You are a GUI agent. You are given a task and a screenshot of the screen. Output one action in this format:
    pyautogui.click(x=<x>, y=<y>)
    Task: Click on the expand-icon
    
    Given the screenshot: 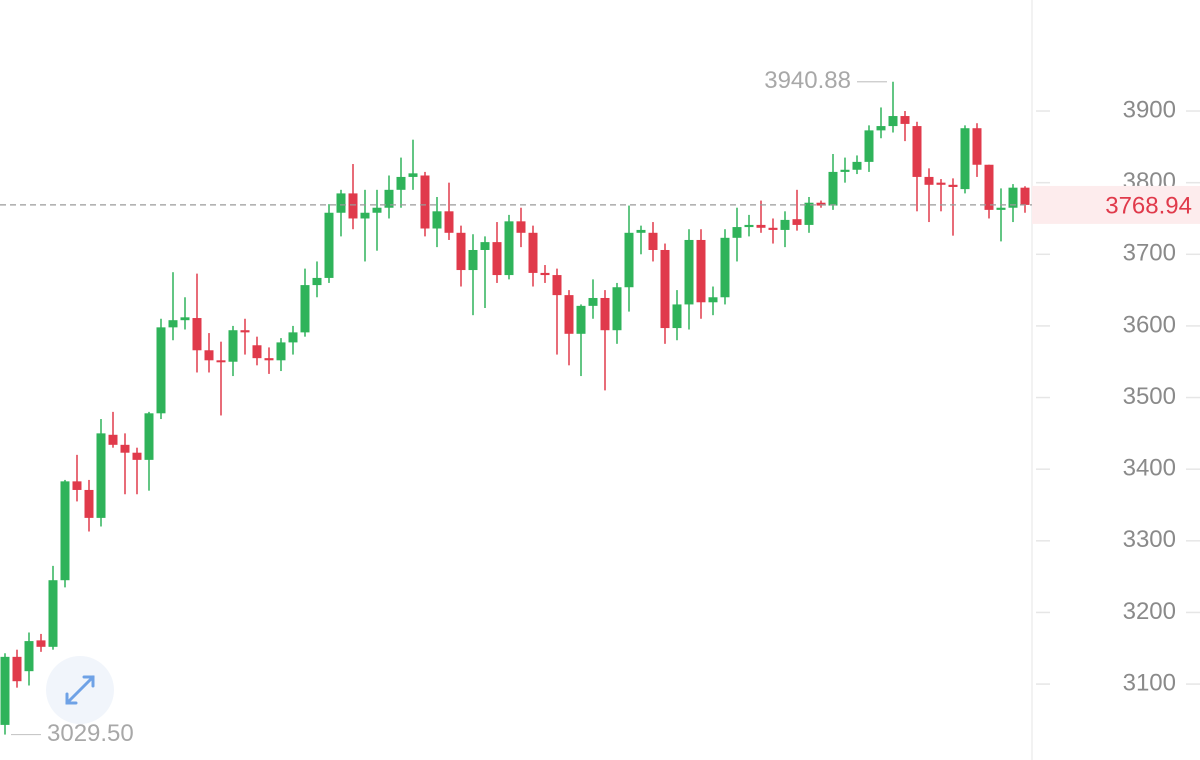 What is the action you would take?
    pyautogui.click(x=80, y=690)
    